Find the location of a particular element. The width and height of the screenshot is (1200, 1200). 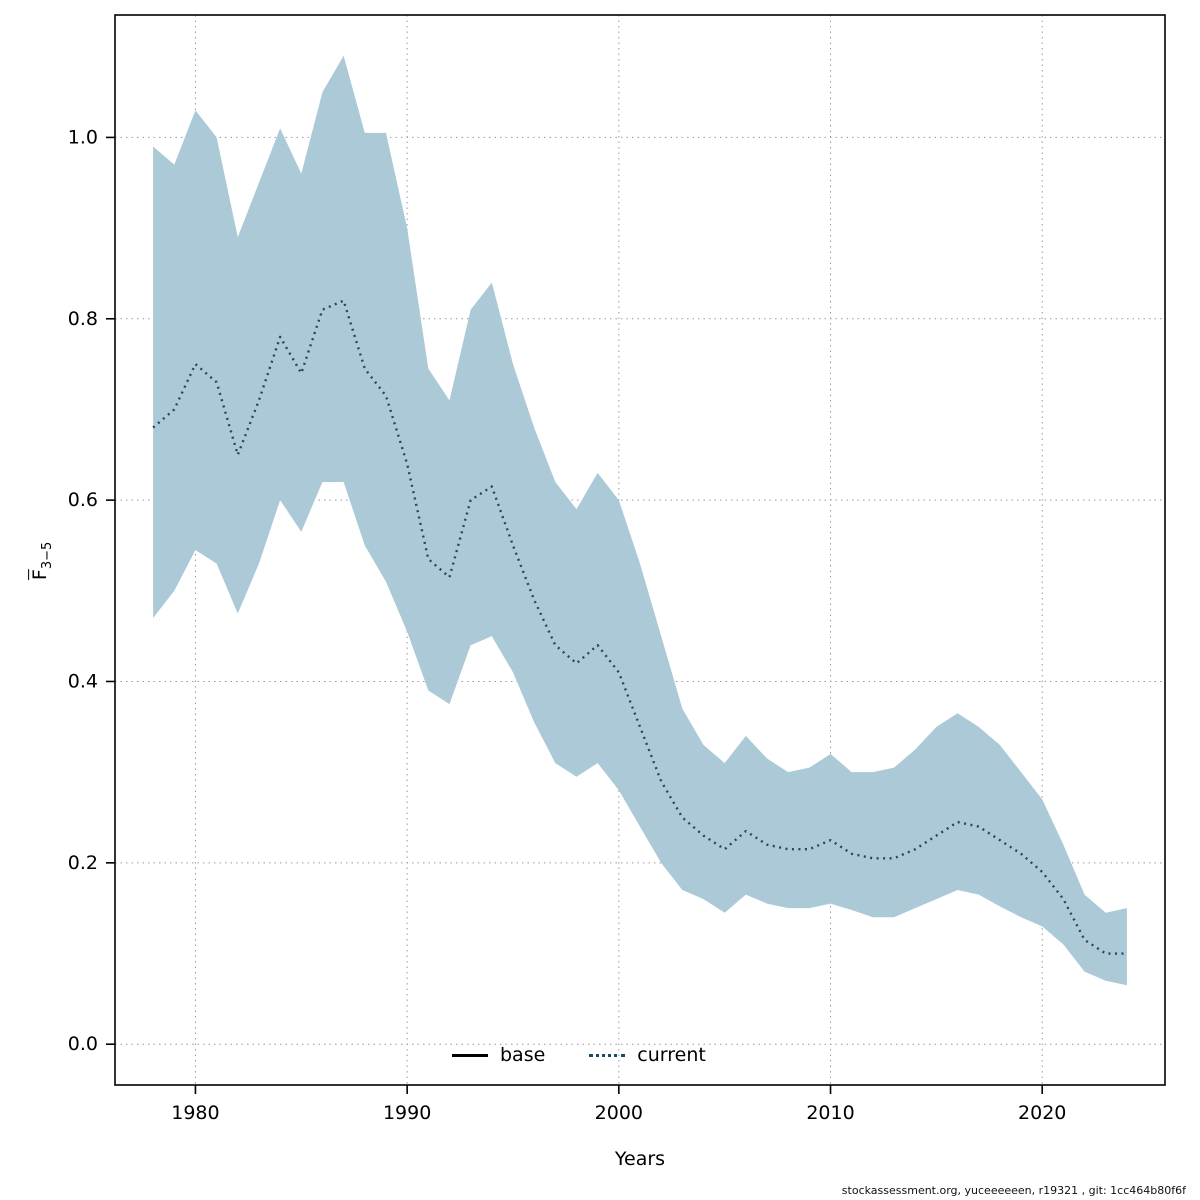

y-axis-label-subscript: 3−5 is located at coordinates (47, 555).